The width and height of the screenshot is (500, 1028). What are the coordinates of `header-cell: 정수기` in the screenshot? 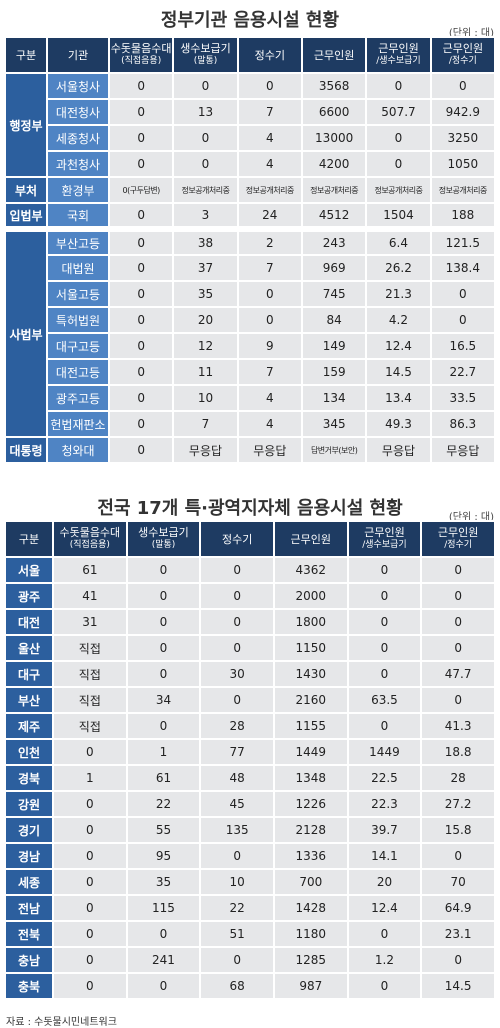 It's located at (269, 55).